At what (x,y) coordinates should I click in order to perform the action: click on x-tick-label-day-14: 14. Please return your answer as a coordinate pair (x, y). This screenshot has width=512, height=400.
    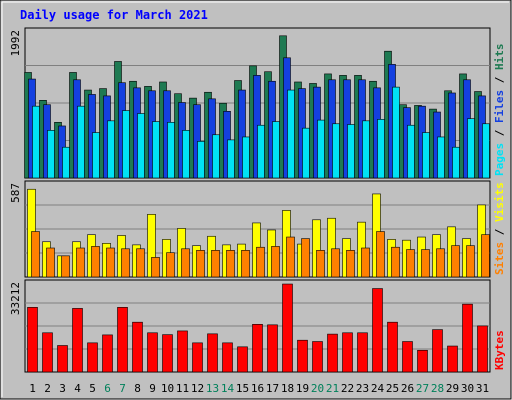
    Looking at the image, I should click on (228, 388).